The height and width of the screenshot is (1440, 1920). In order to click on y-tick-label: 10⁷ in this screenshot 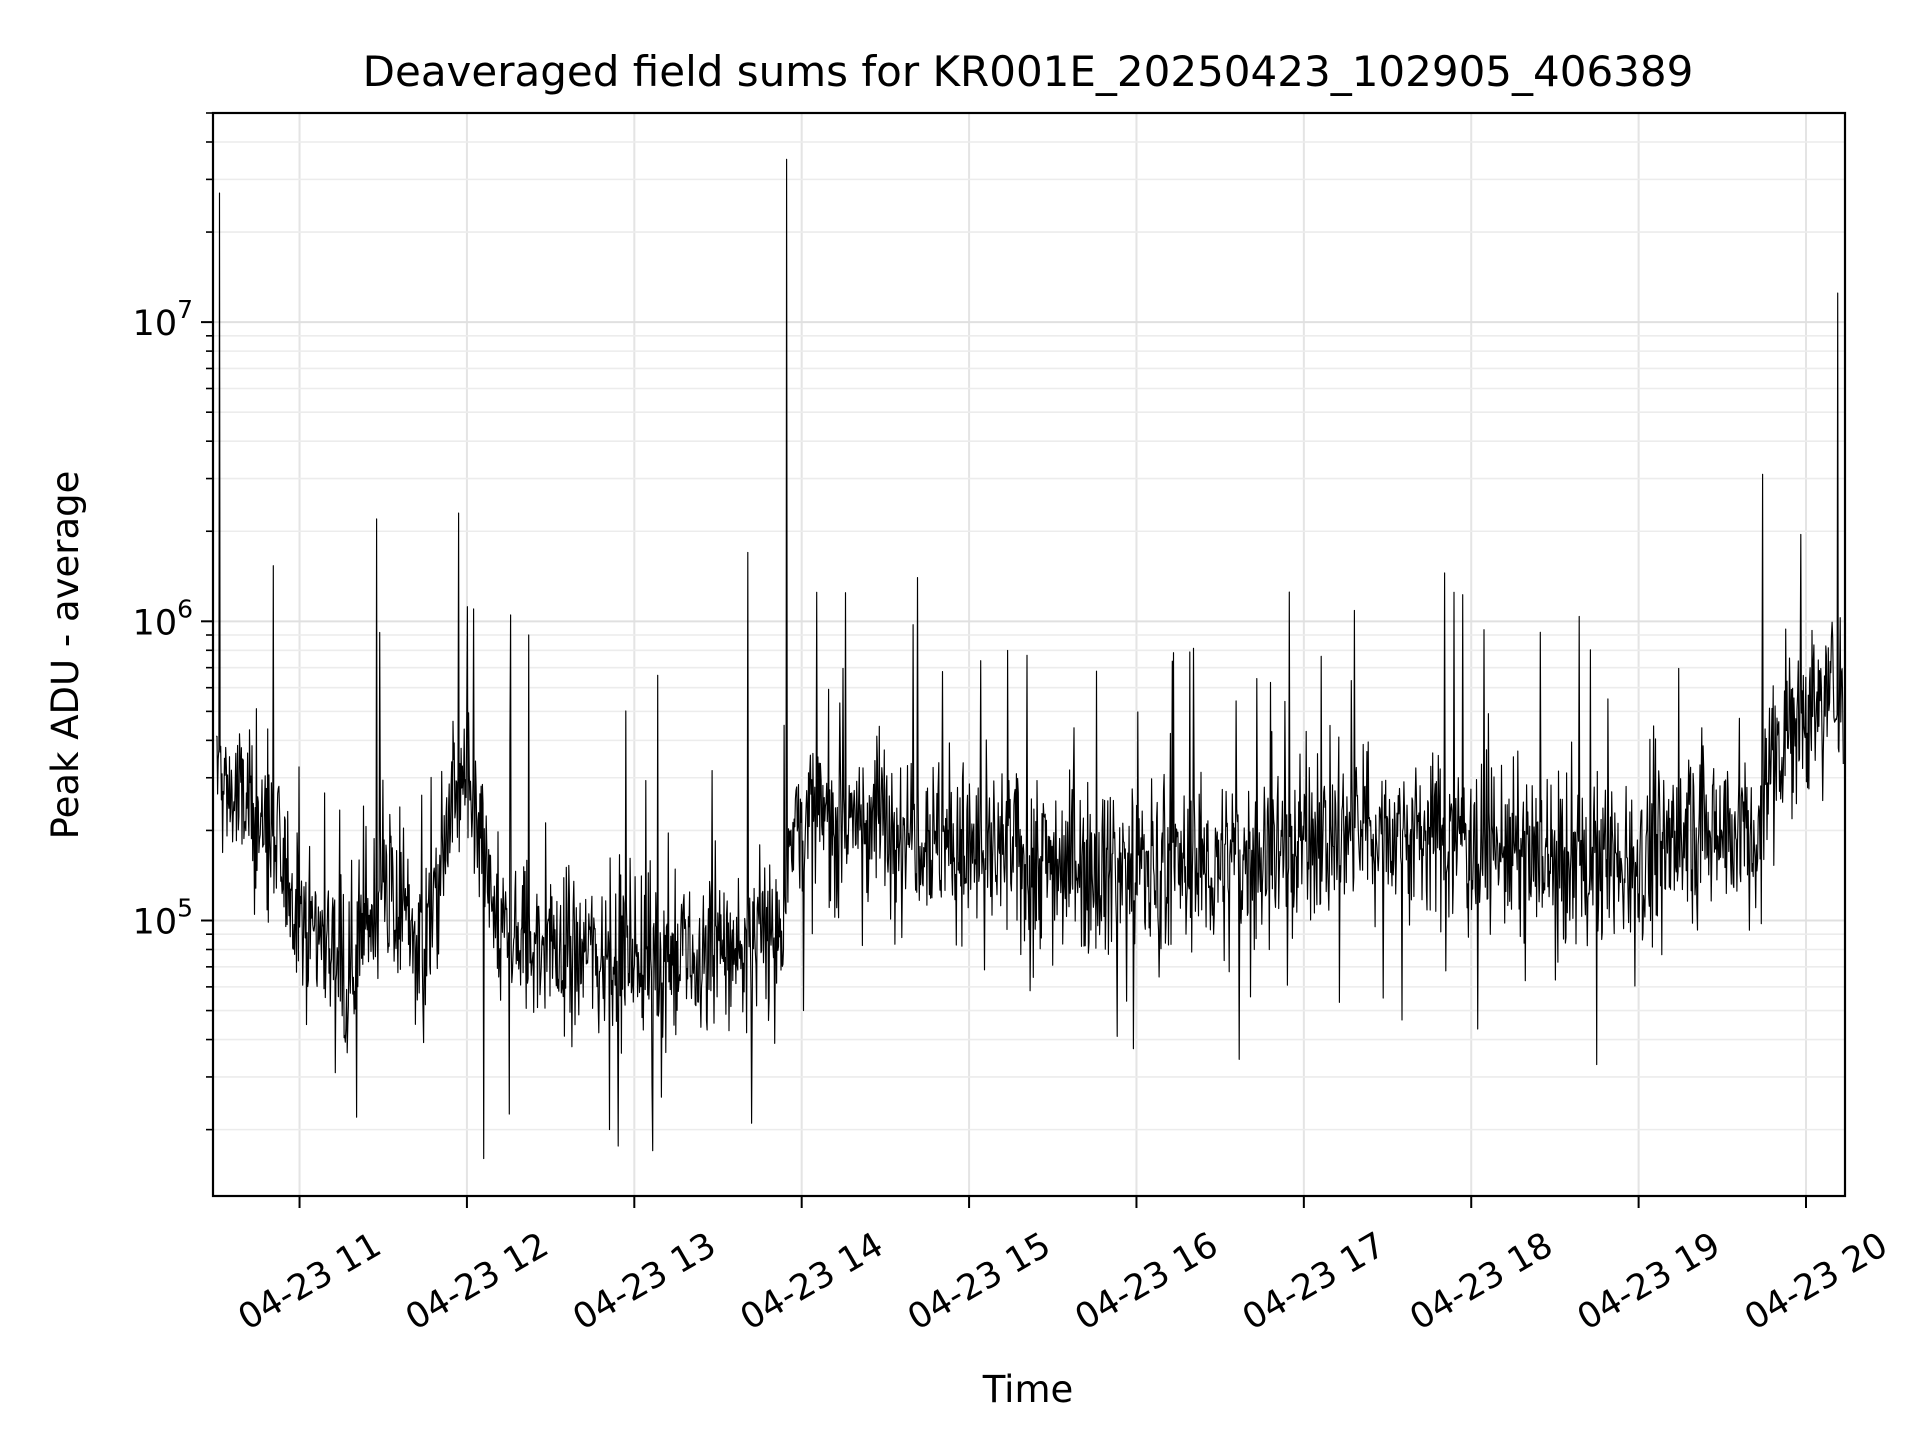, I will do `click(163, 319)`.